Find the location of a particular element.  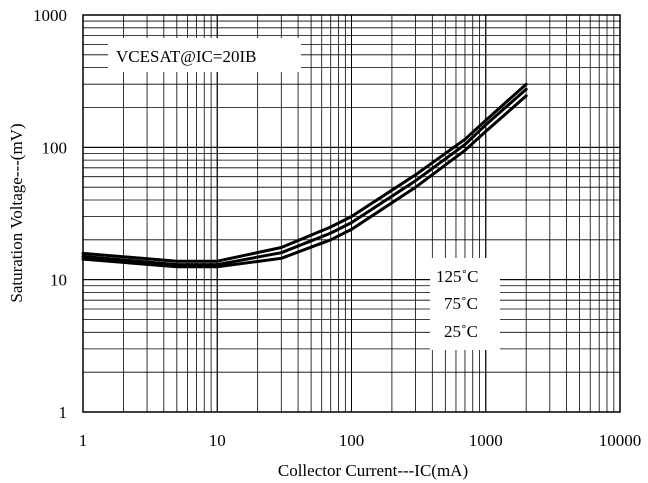

y-tick-labels: 1 10 100 1000 is located at coordinates (50, 214).